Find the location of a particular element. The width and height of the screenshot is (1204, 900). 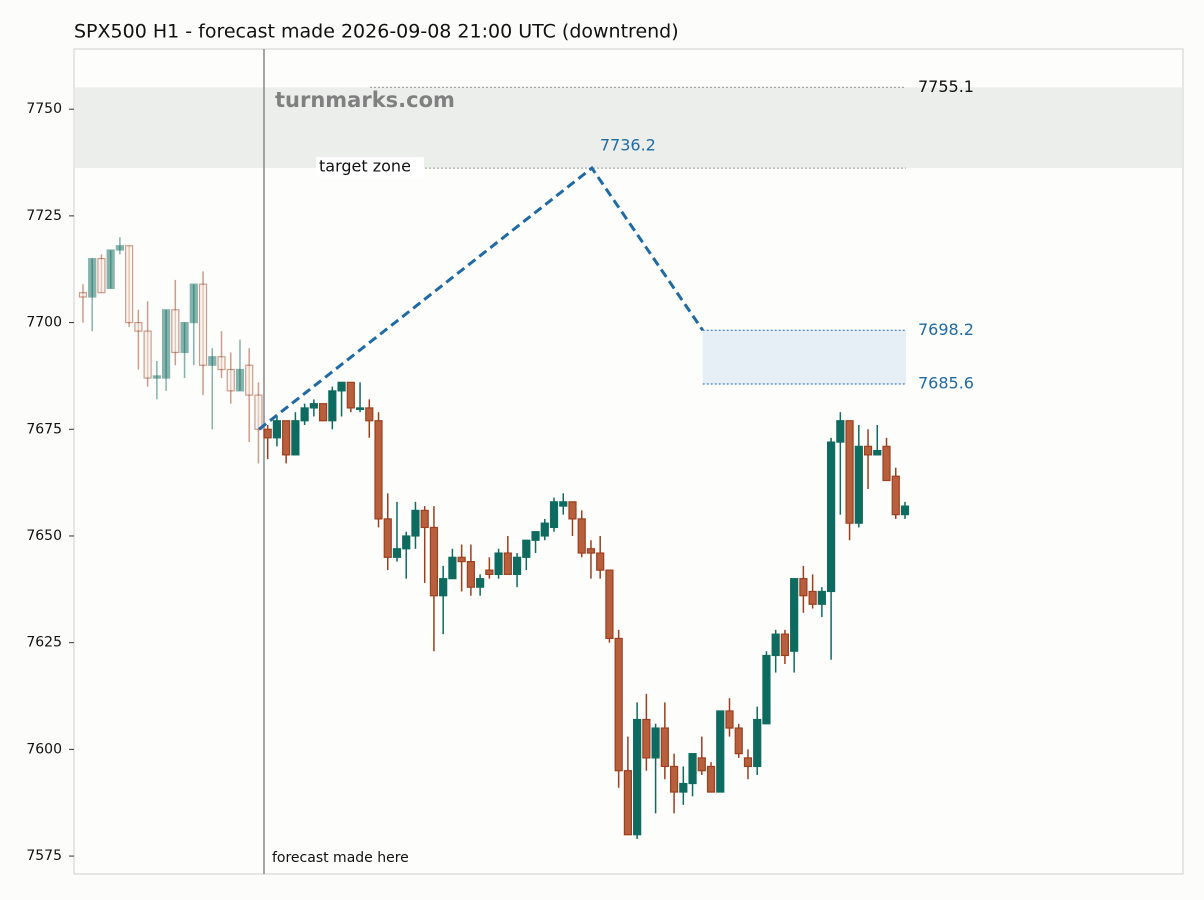

y-tick-label: 7725 is located at coordinates (44, 216).